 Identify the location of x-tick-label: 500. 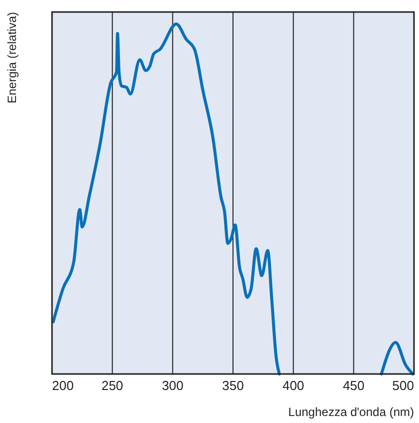
(403, 385).